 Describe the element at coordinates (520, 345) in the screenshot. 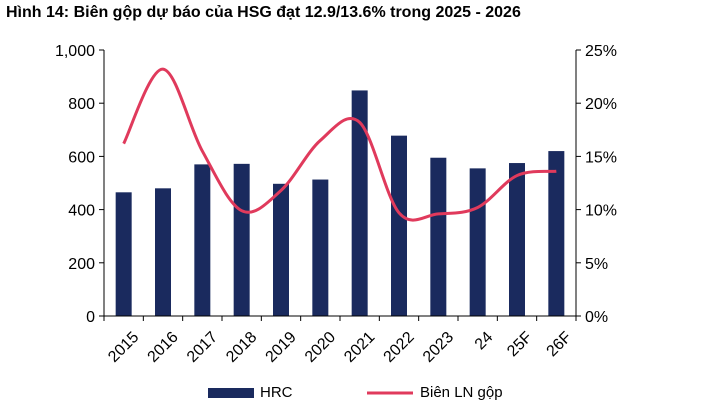

I see `x-tick-label: 25F` at that location.